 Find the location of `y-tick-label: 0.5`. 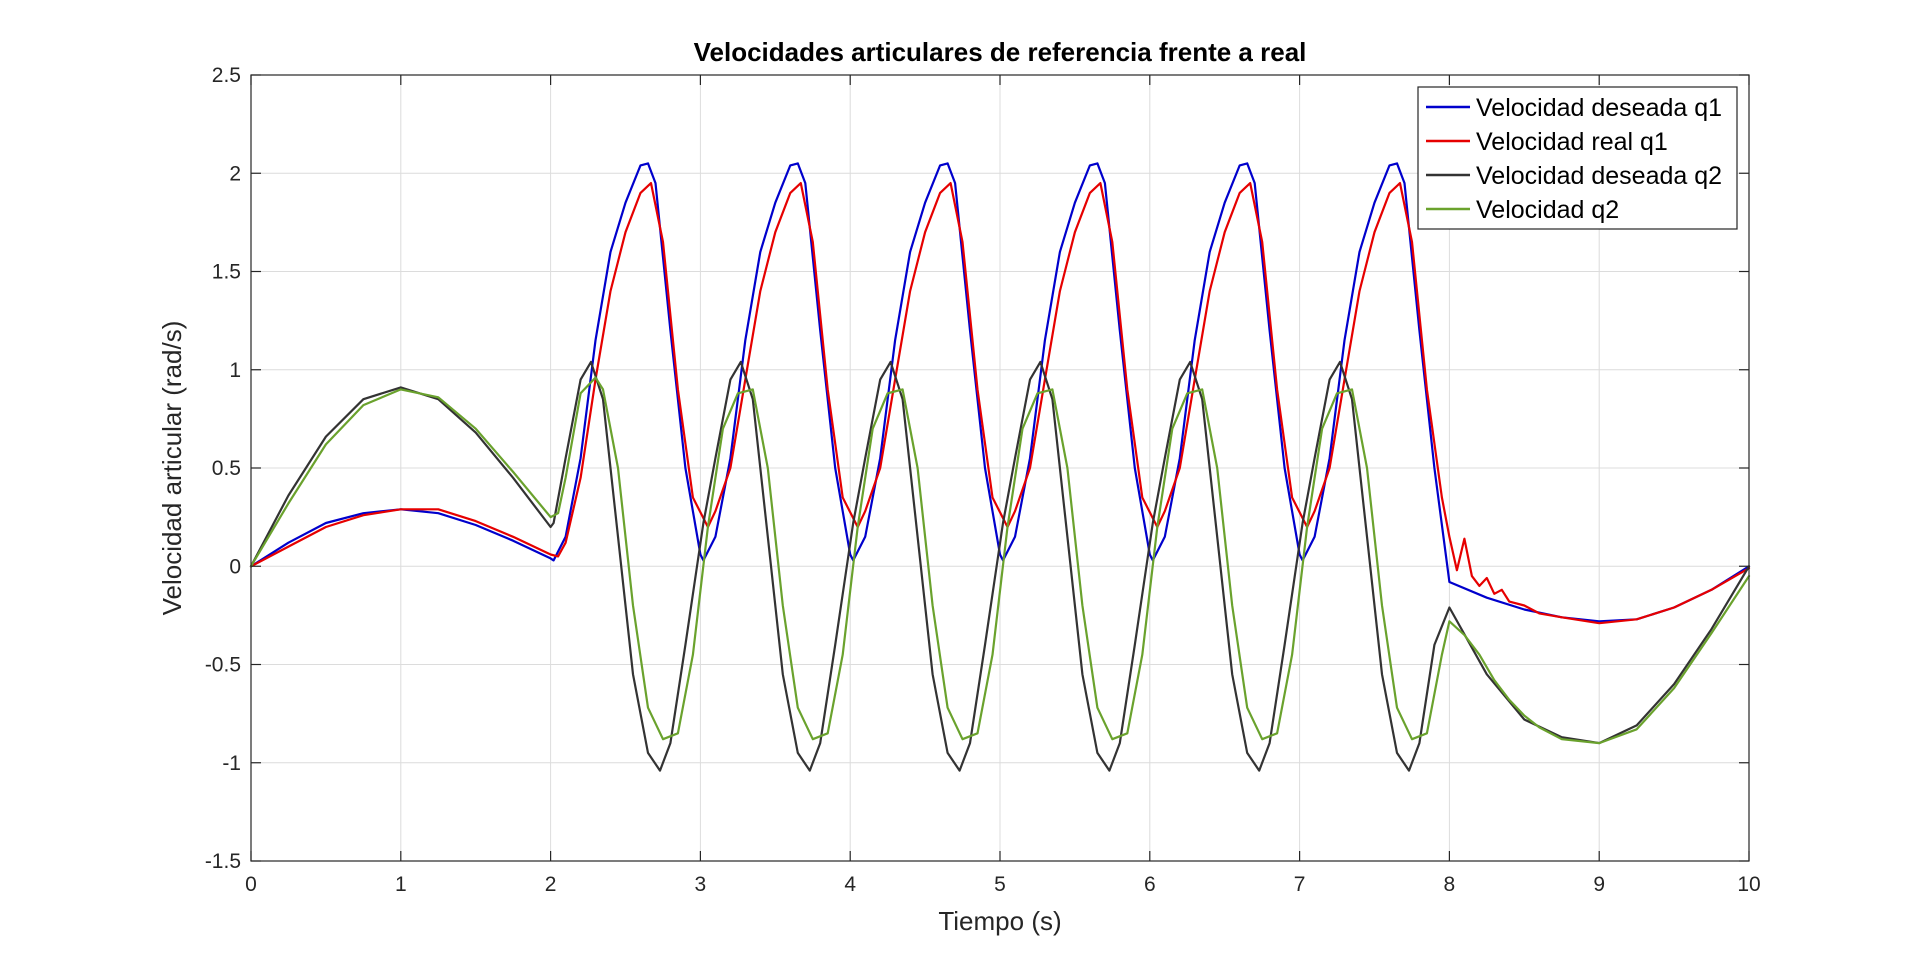

y-tick-label: 0.5 is located at coordinates (226, 468).